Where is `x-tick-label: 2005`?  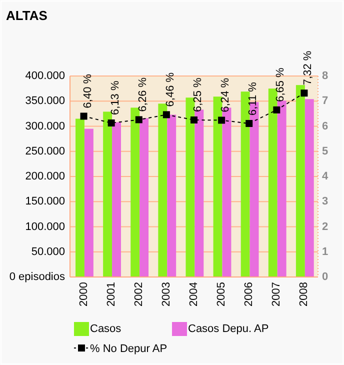 x-tick-label: 2005 is located at coordinates (222, 294).